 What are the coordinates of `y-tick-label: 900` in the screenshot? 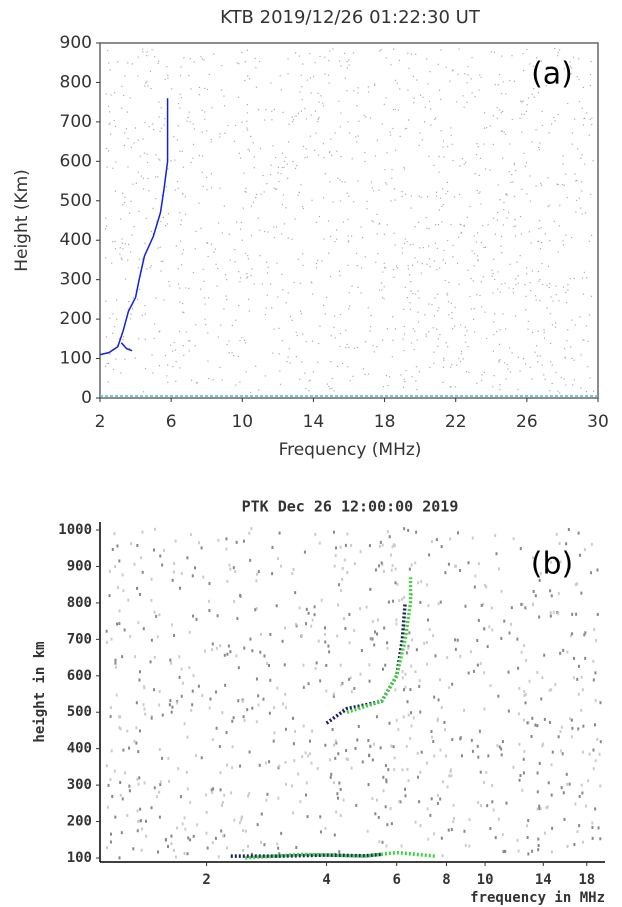 It's located at (76, 43).